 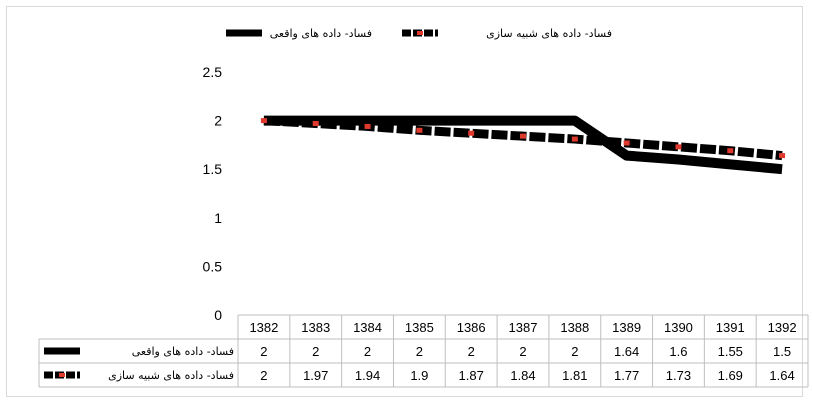 What do you see at coordinates (523, 145) in the screenshot?
I see `series-line-real` at bounding box center [523, 145].